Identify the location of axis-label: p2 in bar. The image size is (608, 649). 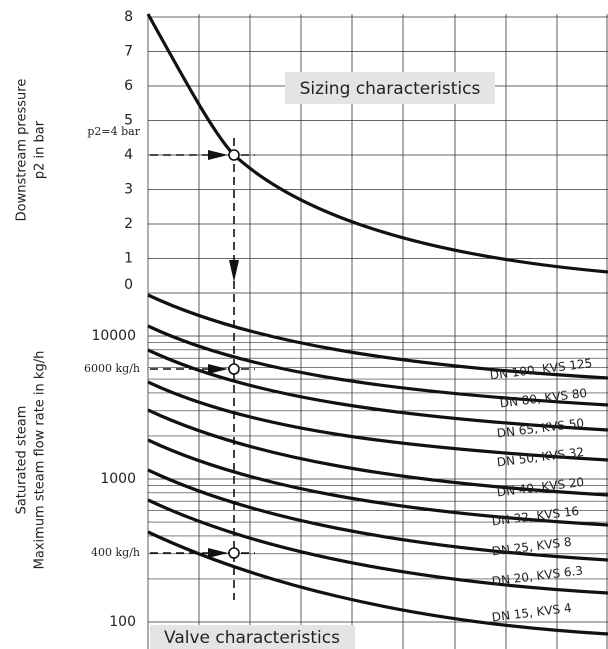
(40, 149).